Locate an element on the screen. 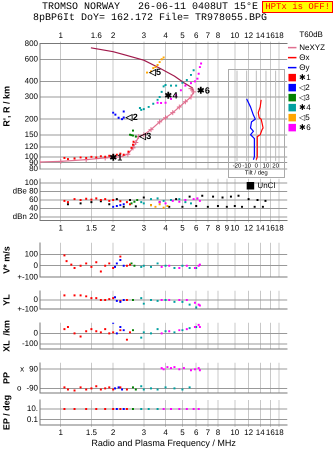 This screenshot has height=451, width=335. y-tick-label: dBn 20 is located at coordinates (25, 217).